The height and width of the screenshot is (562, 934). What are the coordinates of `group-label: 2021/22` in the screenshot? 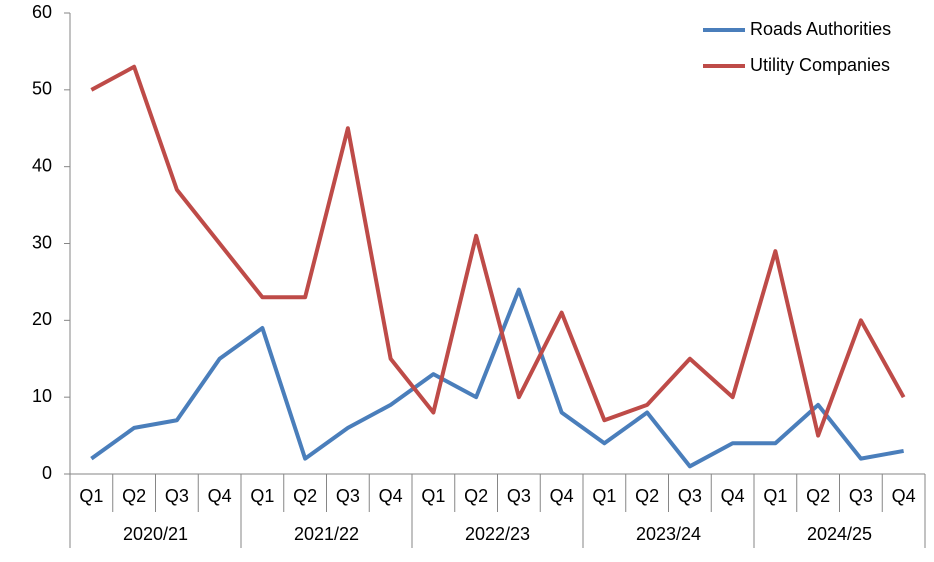 It's located at (326, 534).